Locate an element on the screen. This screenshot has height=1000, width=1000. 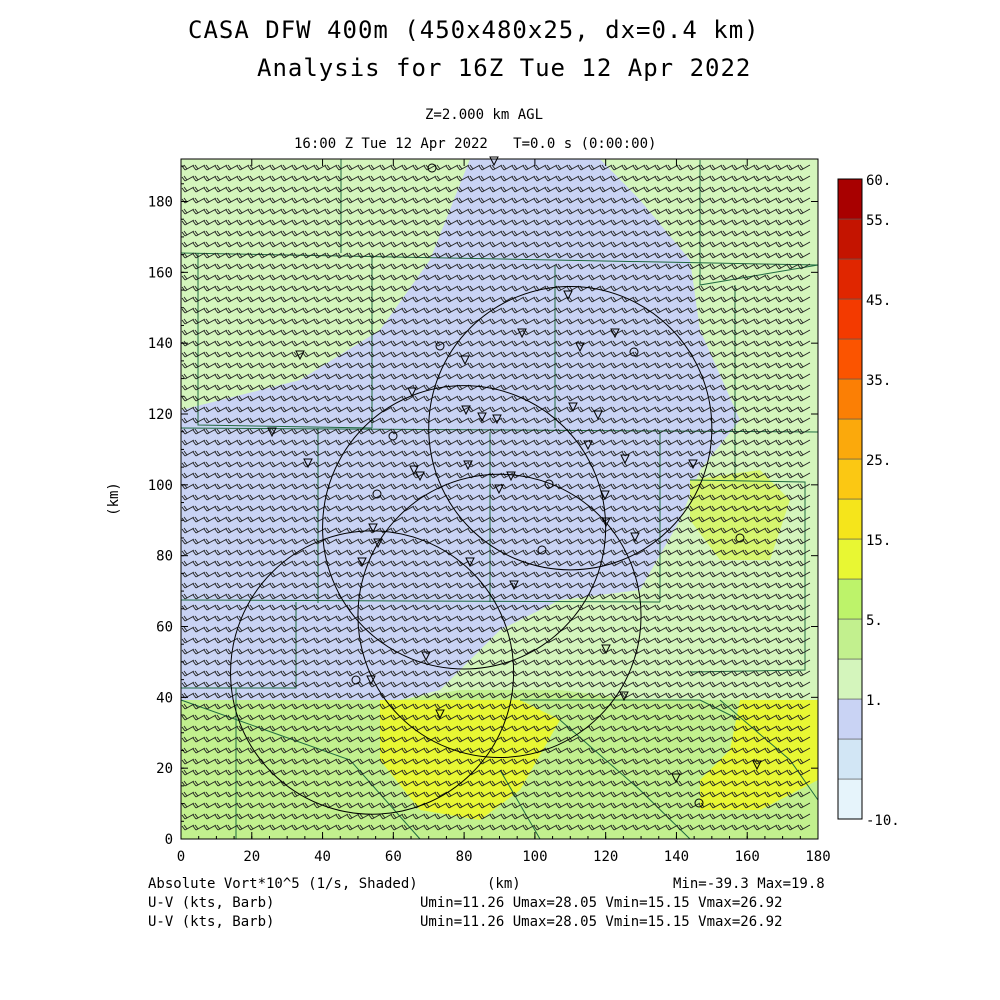
county-boundary is located at coordinates (630, 710).